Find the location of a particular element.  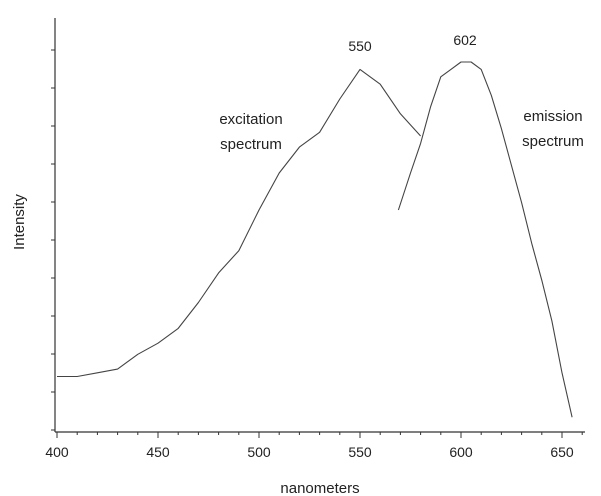

series-annotation: emission spectrum is located at coordinates (553, 129).